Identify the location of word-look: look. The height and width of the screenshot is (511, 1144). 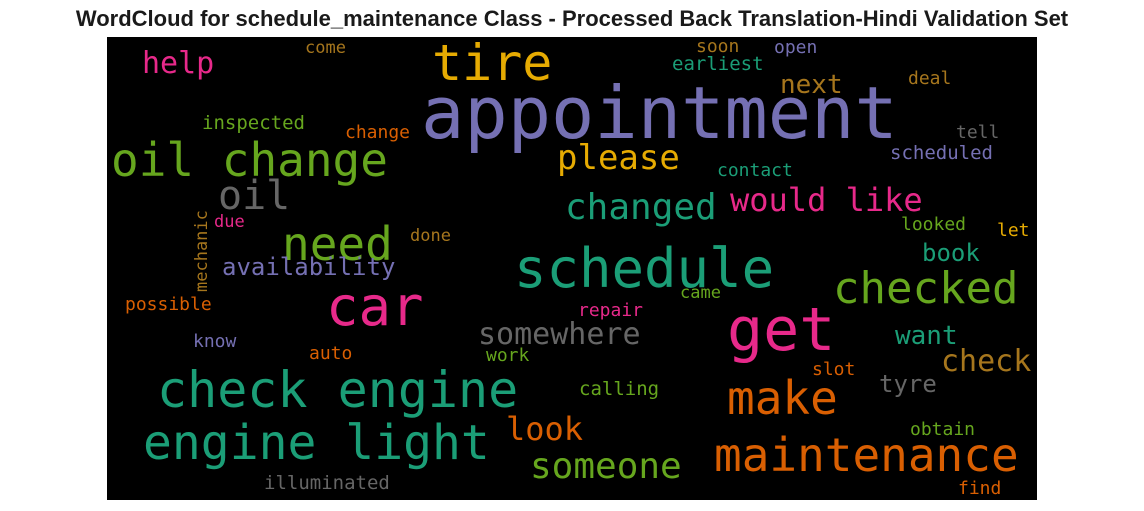
(544, 429).